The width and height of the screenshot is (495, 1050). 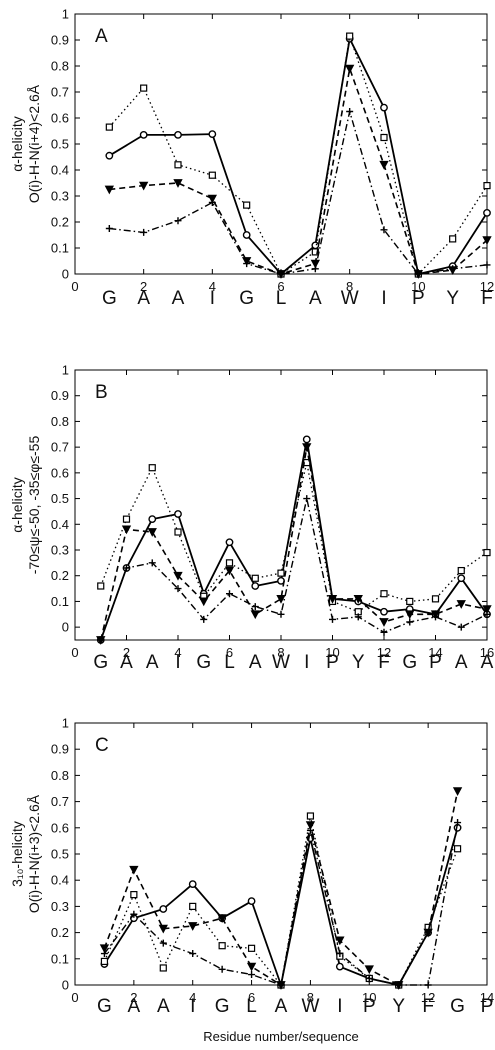 I want to click on series-solid-circle, so click(x=281, y=906).